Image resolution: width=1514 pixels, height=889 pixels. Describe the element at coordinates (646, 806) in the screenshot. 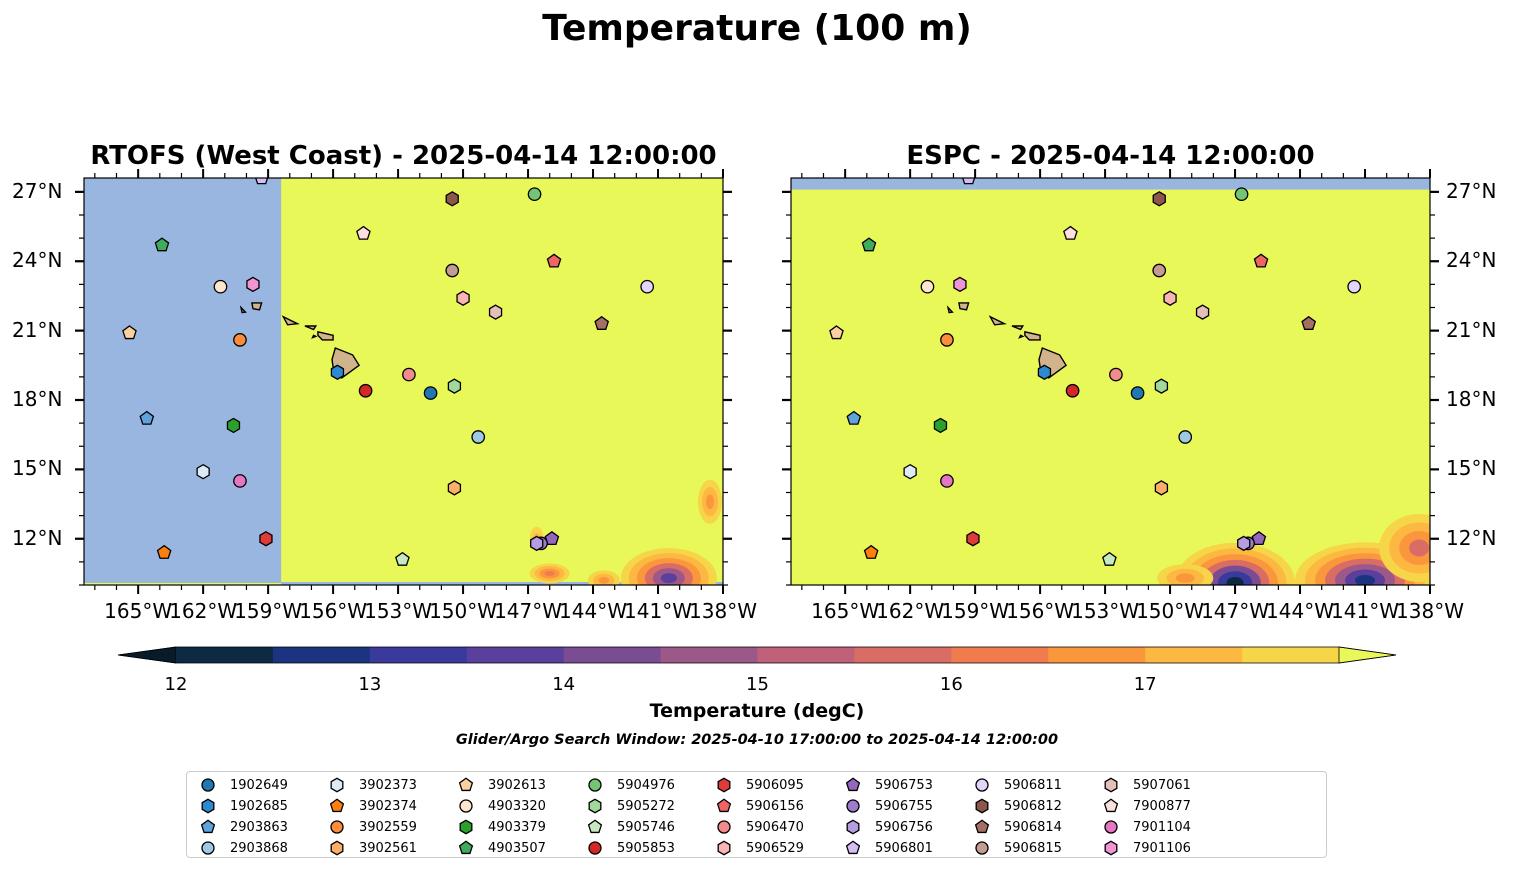

I see `legend-label: 5905272` at that location.